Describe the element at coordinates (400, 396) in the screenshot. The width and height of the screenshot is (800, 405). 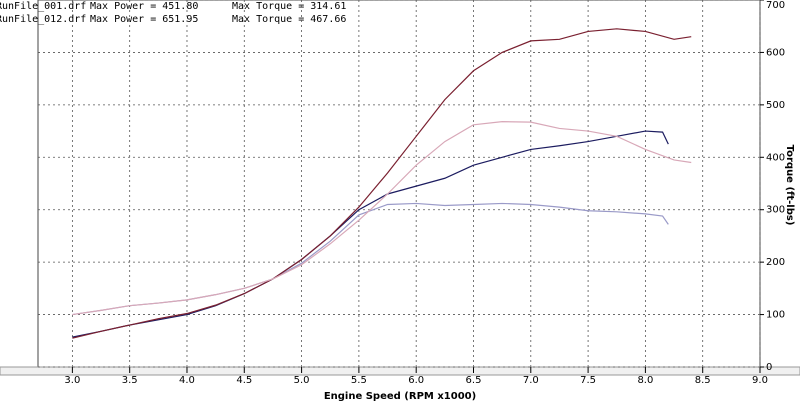
I see `x-axis-title: Engine Speed (RPM x1000)` at that location.